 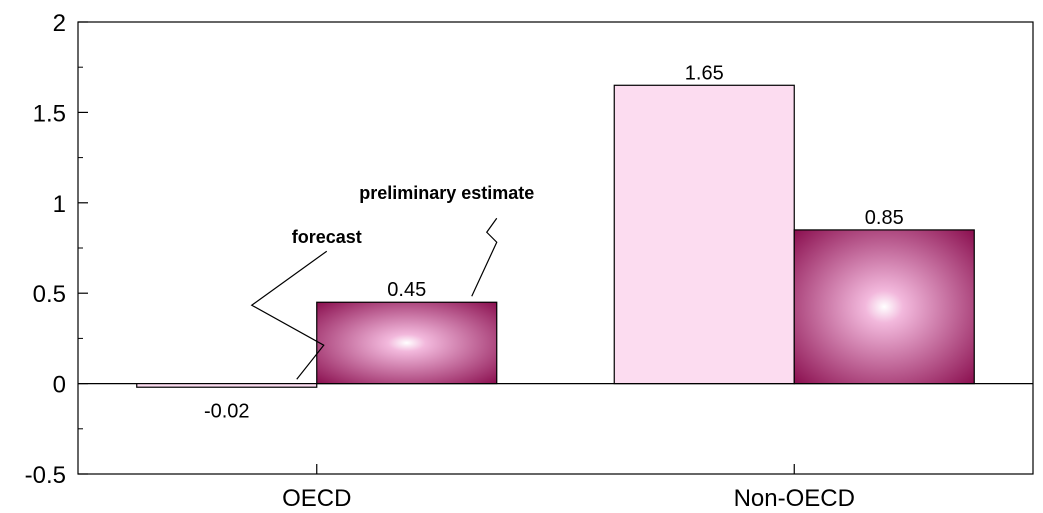 What do you see at coordinates (327, 237) in the screenshot?
I see `annotation-label: forecast` at bounding box center [327, 237].